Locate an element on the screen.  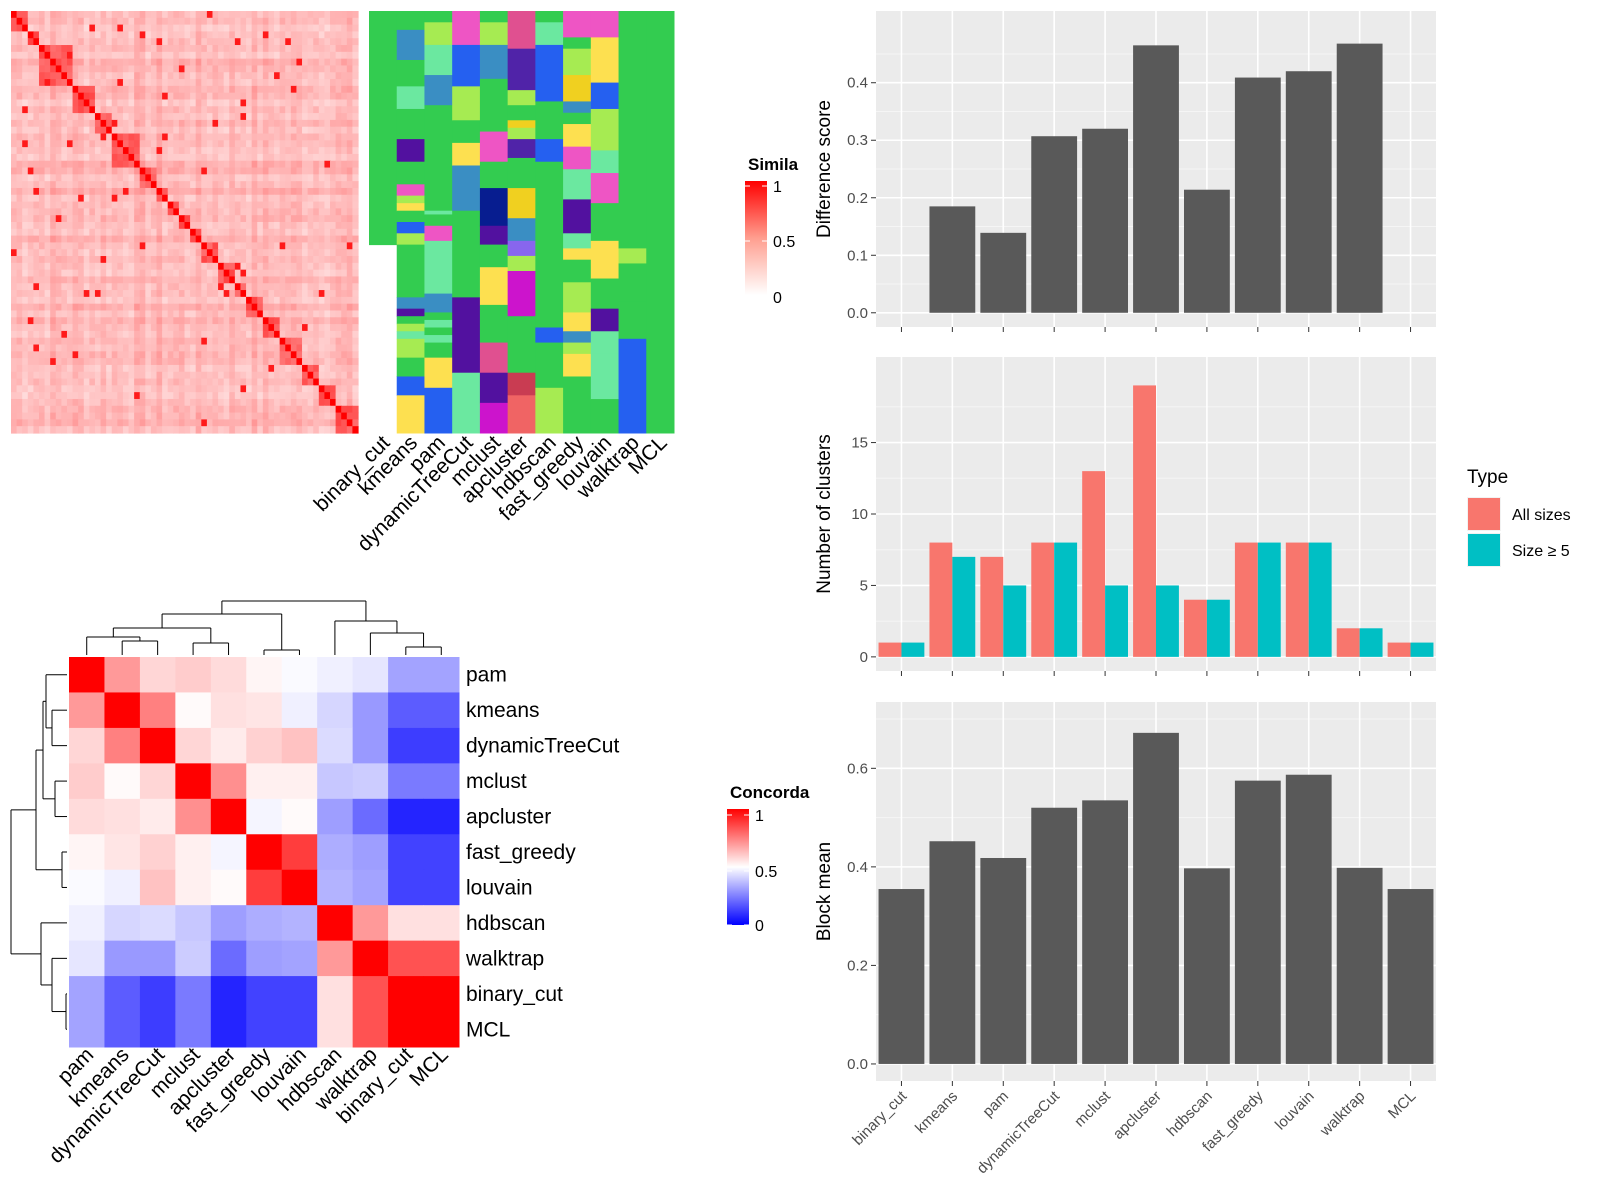
bar is located at coordinates (952, 259).